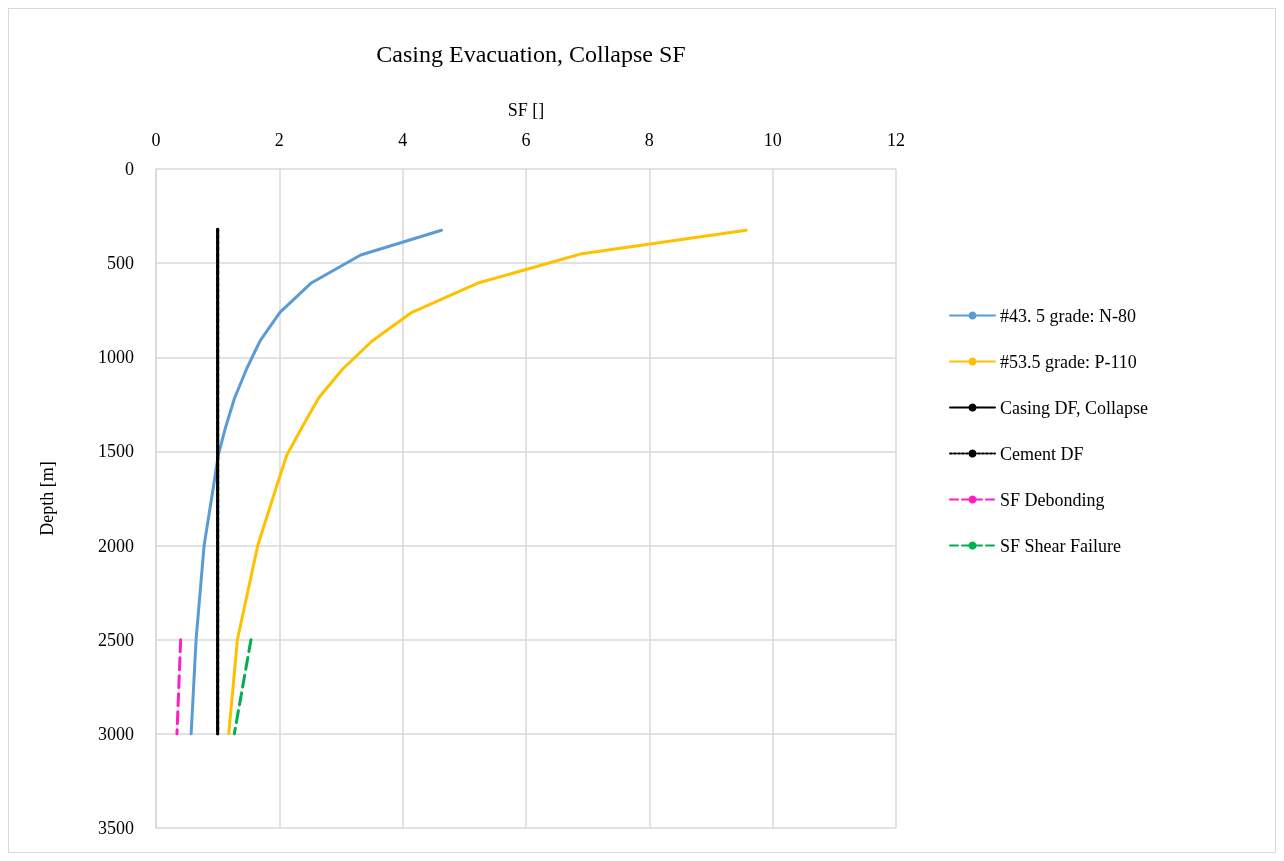 Image resolution: width=1284 pixels, height=861 pixels. What do you see at coordinates (1068, 315) in the screenshot?
I see `legend-label: #43. 5 grade: N-80` at bounding box center [1068, 315].